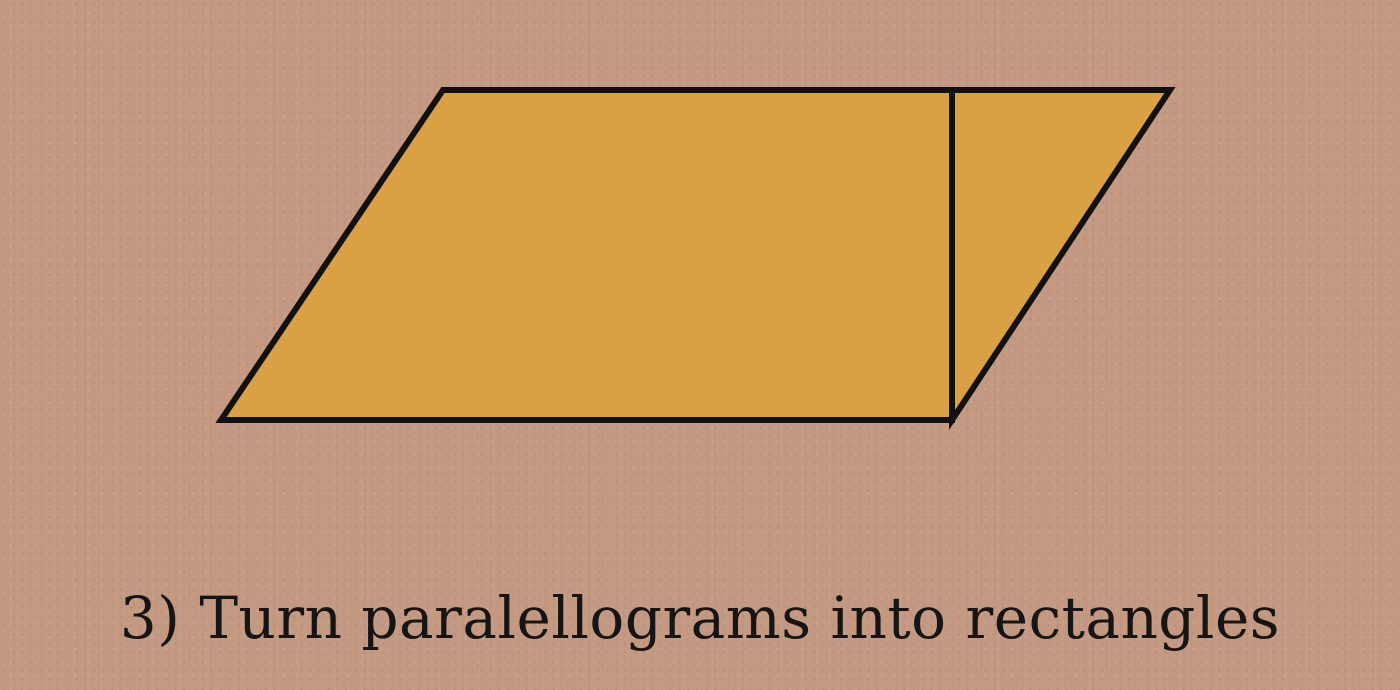 This screenshot has height=690, width=1400. Describe the element at coordinates (700, 618) in the screenshot. I see `caption-text: 3) Turn paralellograms into rectangles` at that location.